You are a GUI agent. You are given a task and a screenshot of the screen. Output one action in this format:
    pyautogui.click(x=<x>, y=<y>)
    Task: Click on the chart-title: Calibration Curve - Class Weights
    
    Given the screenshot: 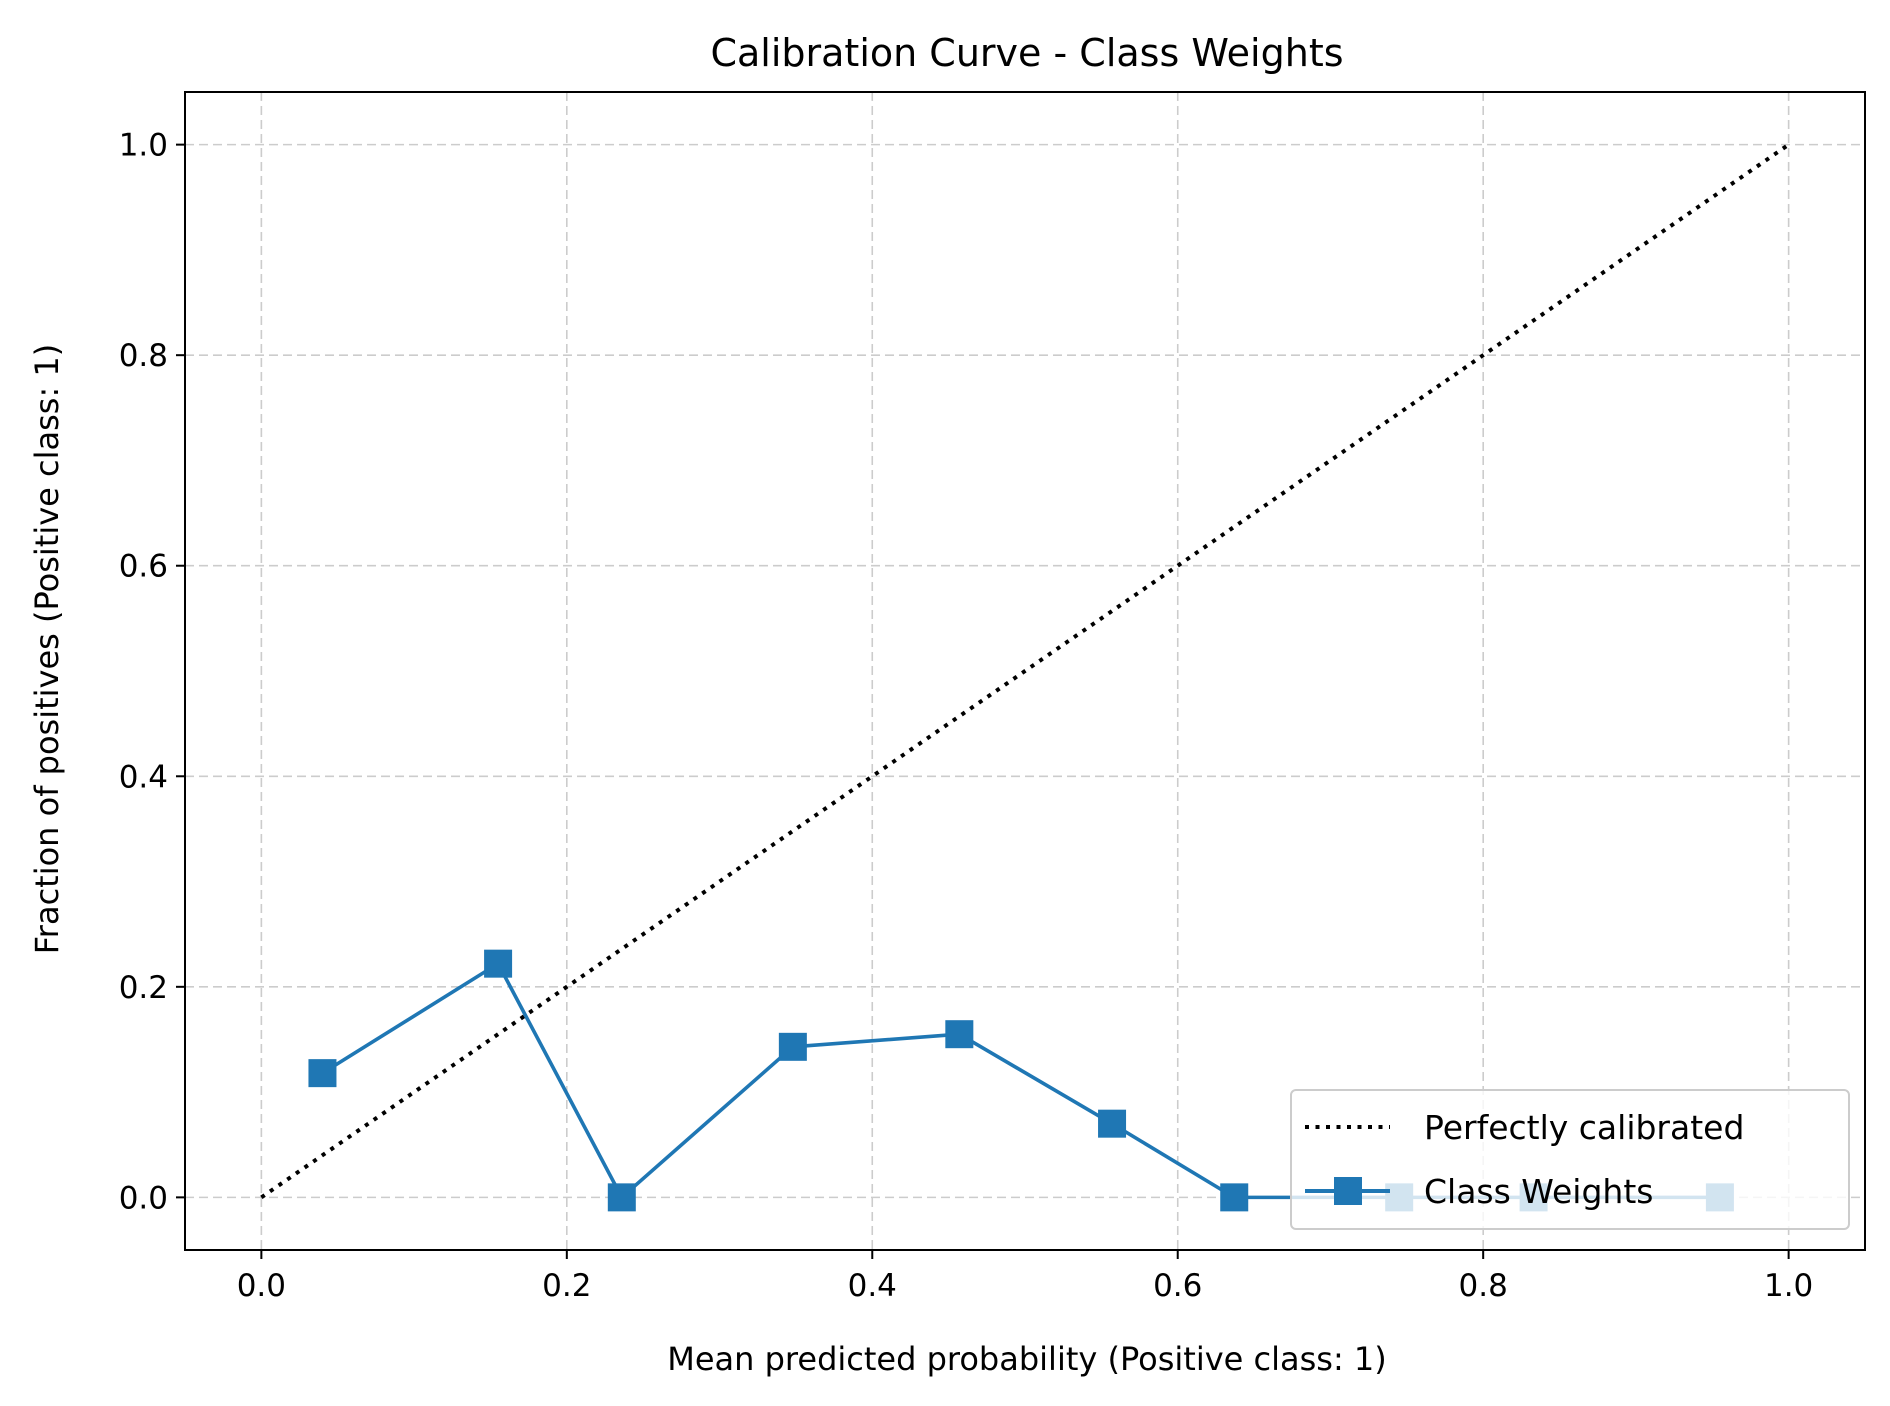 What is the action you would take?
    pyautogui.click(x=1026, y=53)
    